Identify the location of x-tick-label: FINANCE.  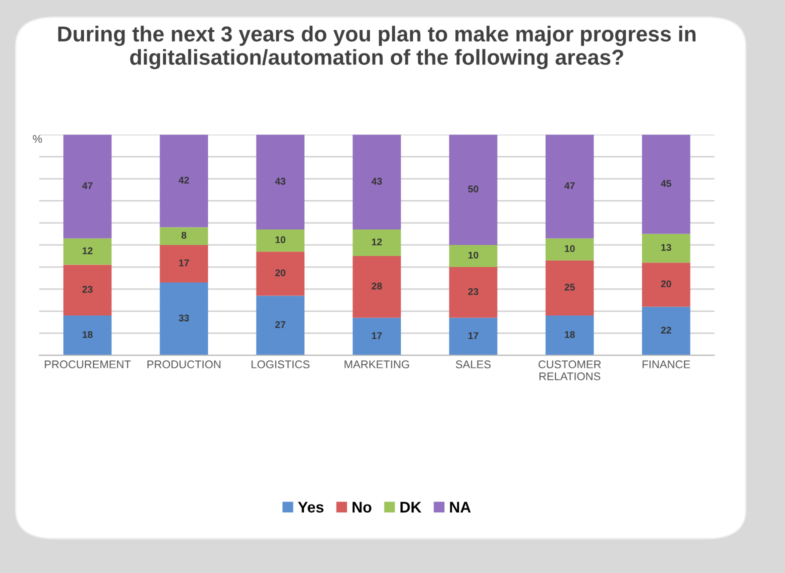
(666, 364).